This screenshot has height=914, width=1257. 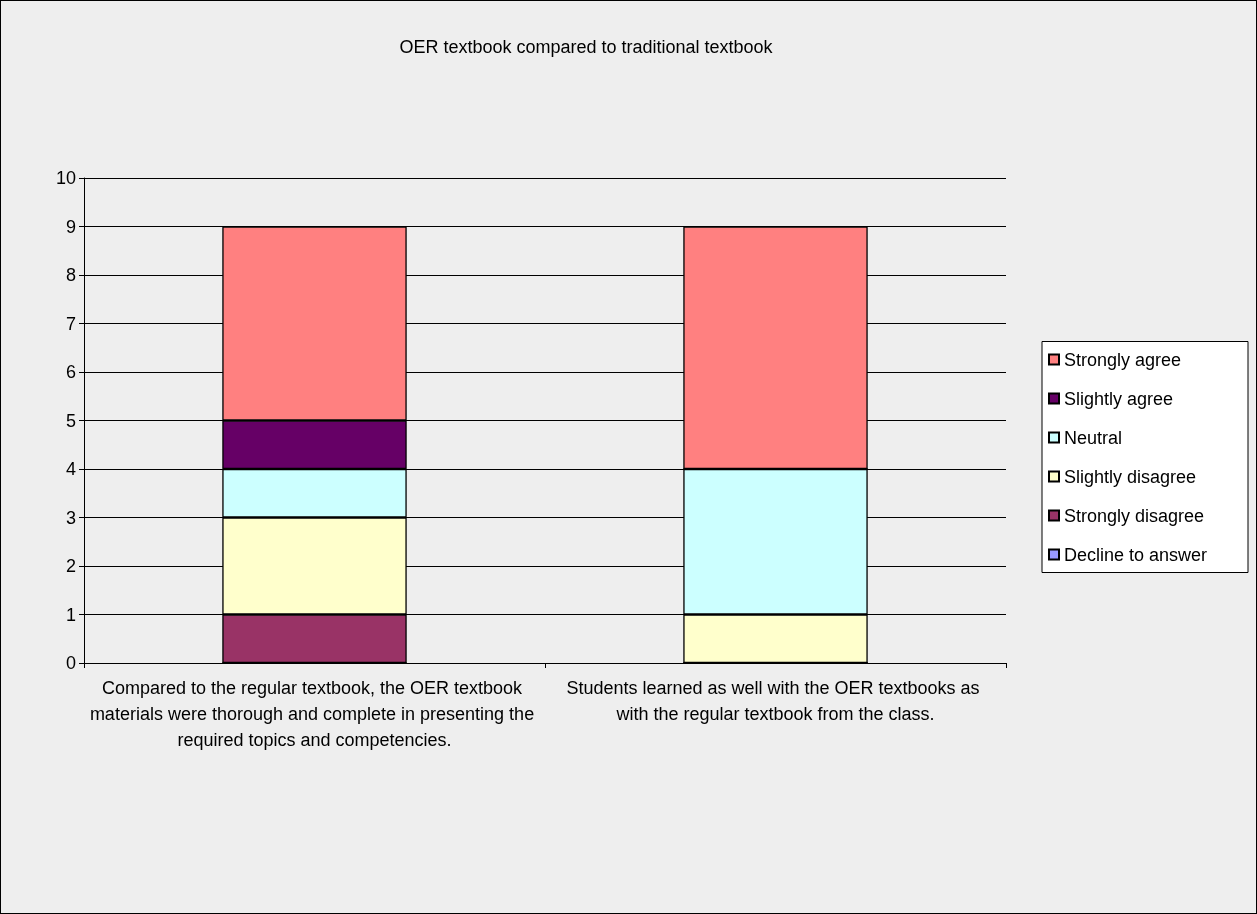 I want to click on y-tick-label: 7, so click(x=70, y=323).